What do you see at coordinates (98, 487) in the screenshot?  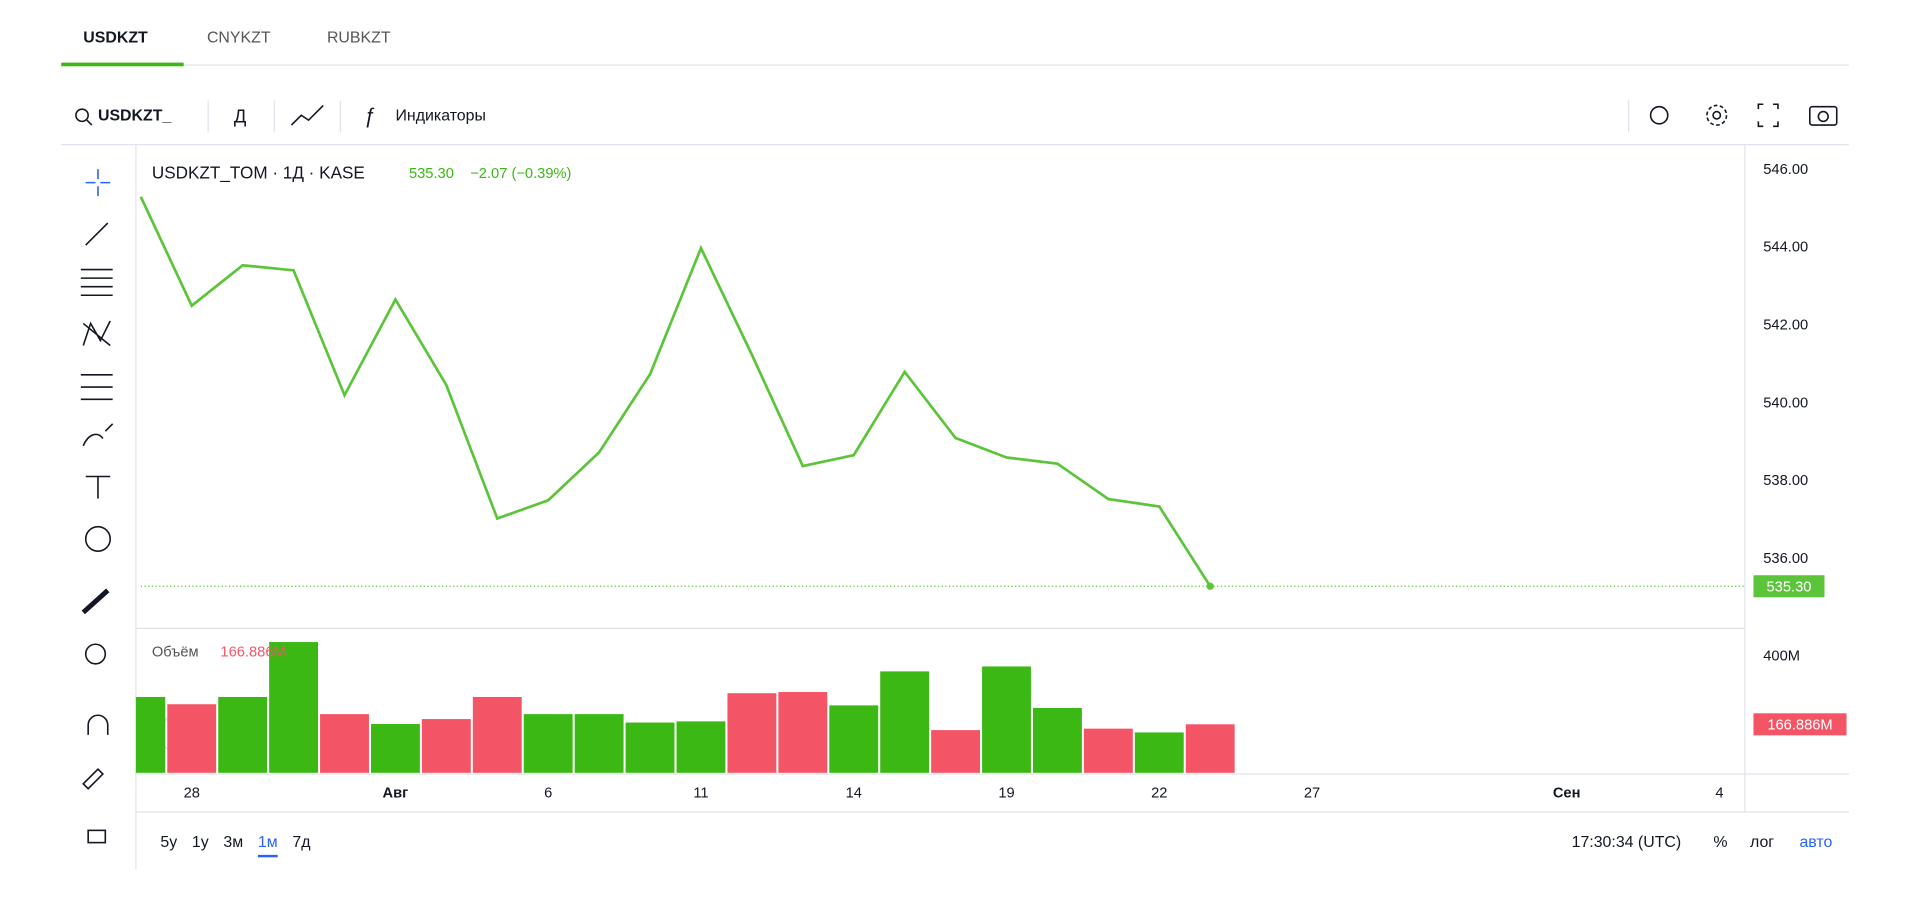 I see `text-tool` at bounding box center [98, 487].